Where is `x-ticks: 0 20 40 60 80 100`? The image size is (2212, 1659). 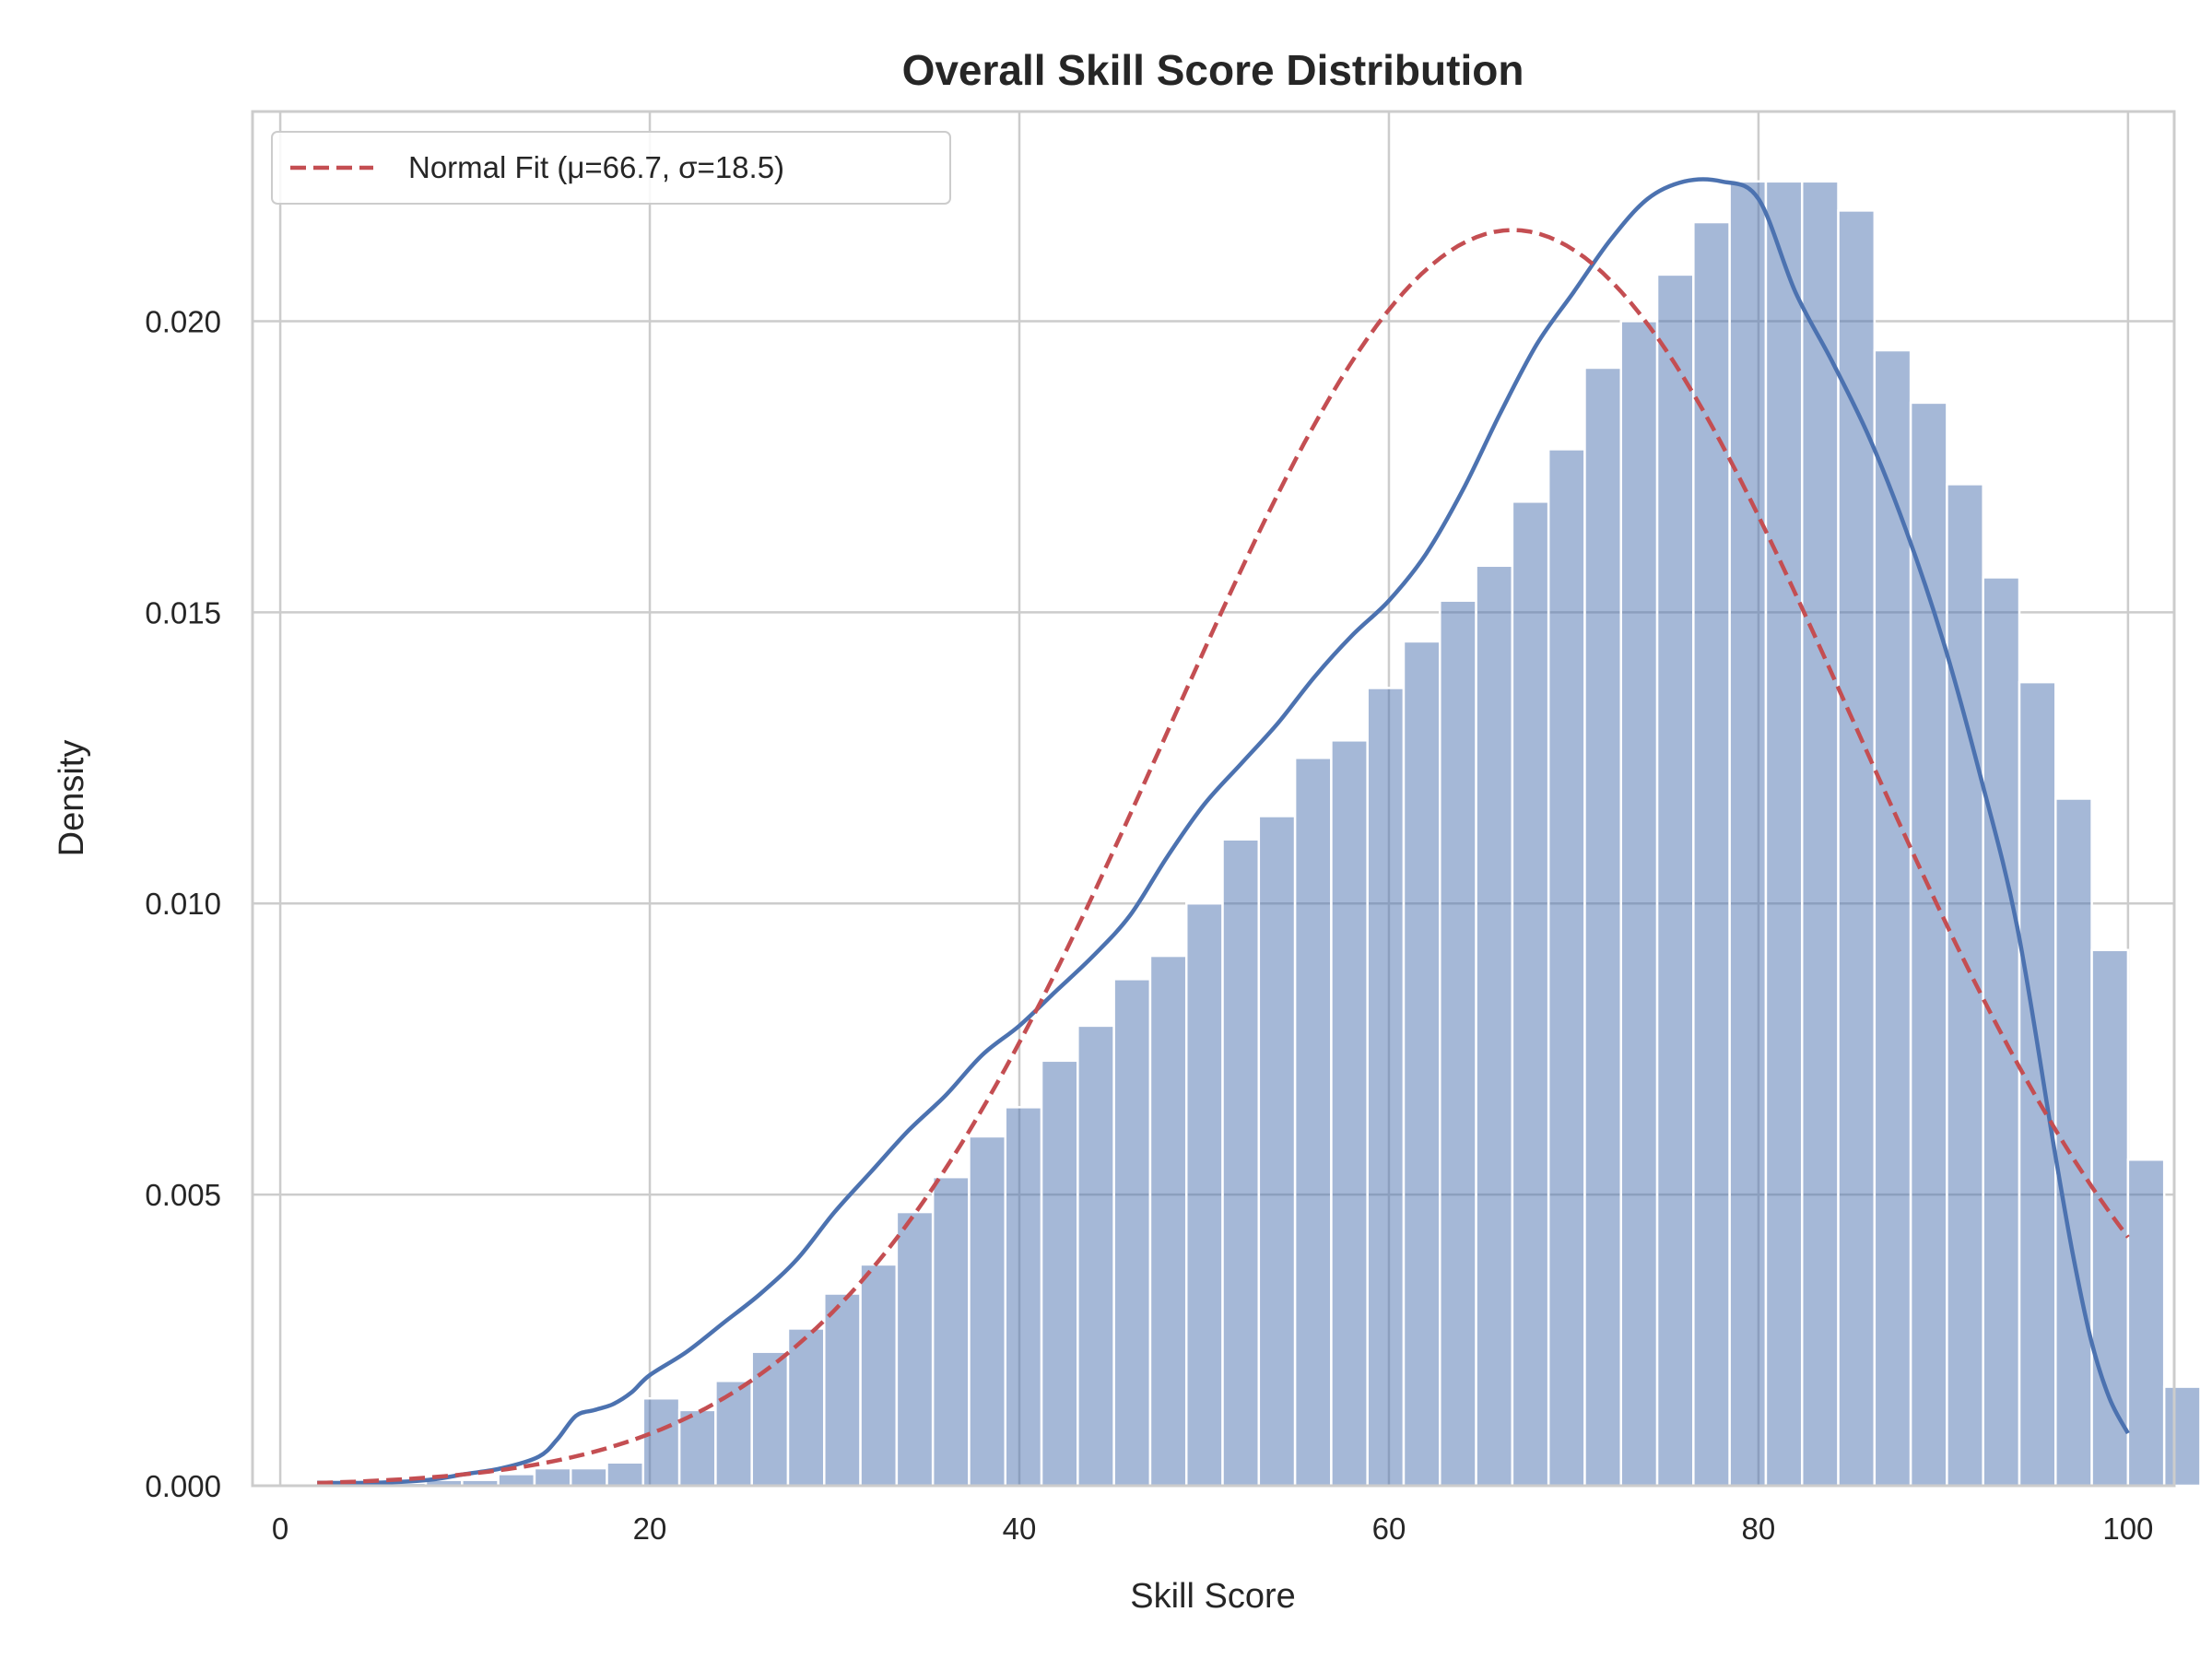
x-ticks: 0 20 40 60 80 100 is located at coordinates (1213, 1529).